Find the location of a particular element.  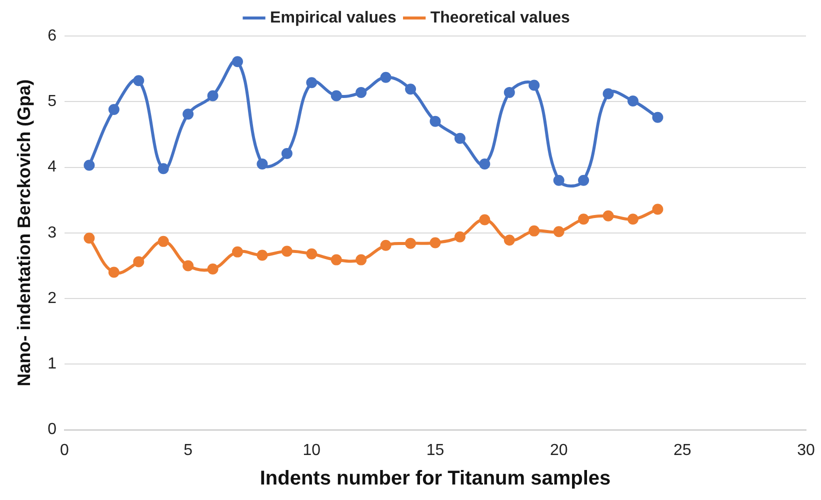

y-tick-label: 1 is located at coordinates (52, 364).